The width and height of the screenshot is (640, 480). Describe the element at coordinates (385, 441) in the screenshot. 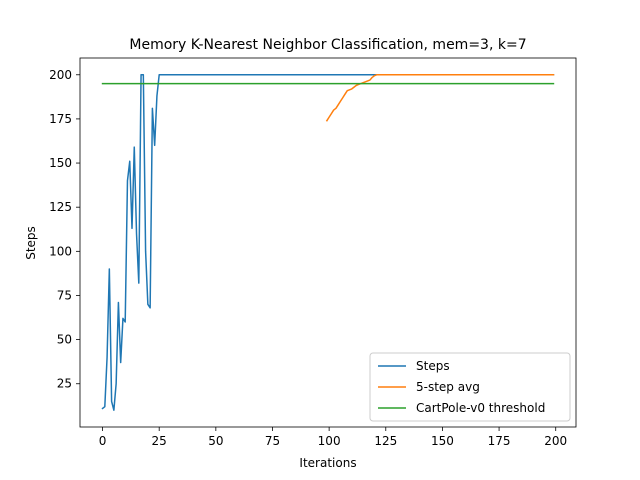

I see `x-tick-label-5: 125` at that location.